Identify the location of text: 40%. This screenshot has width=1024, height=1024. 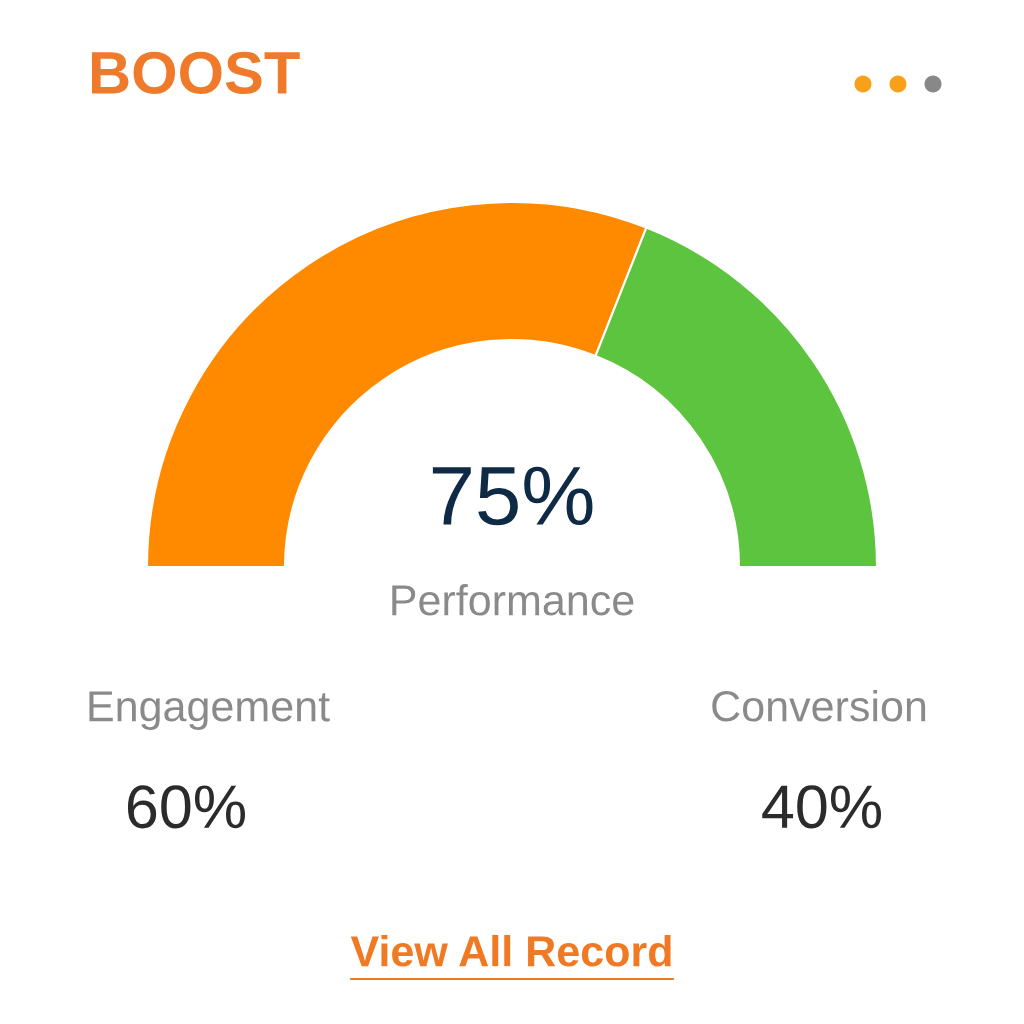
(821, 807).